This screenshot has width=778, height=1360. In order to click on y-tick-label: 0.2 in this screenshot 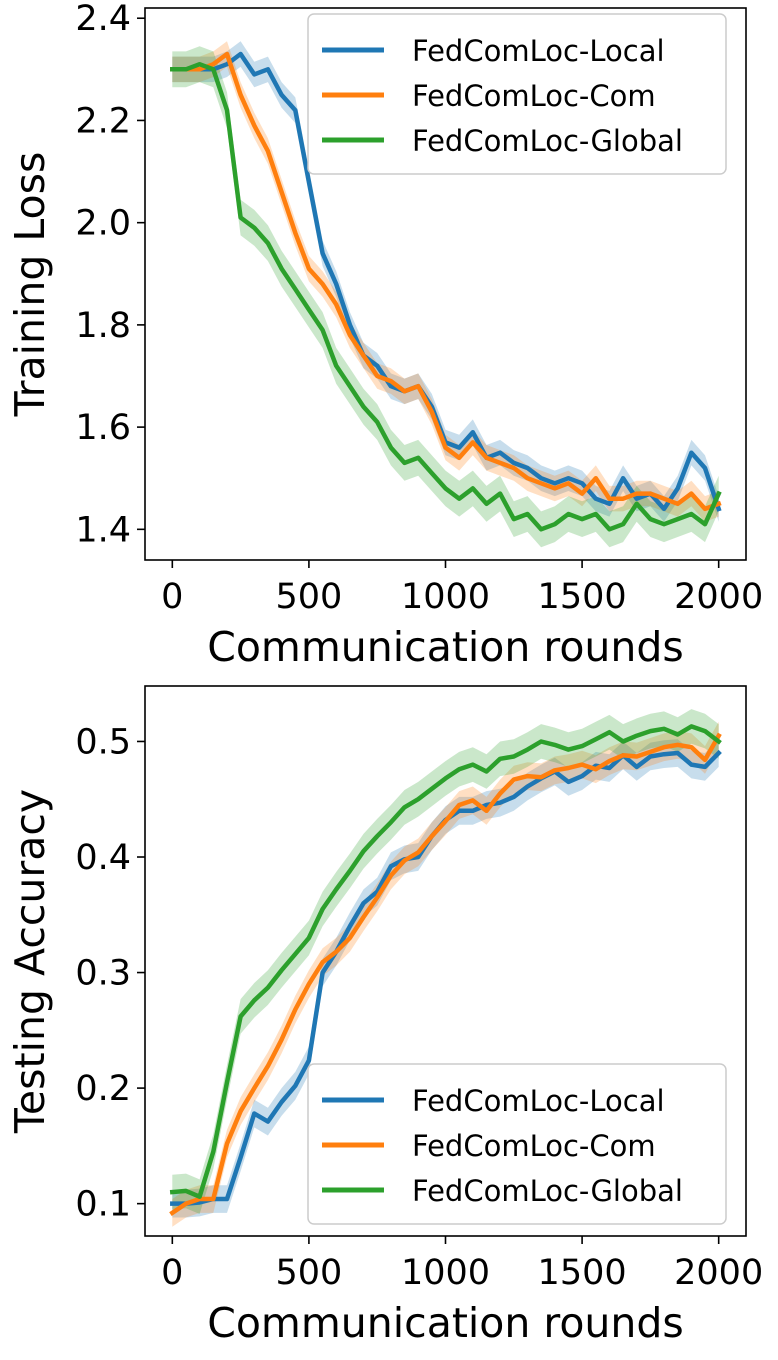, I will do `click(103, 1089)`.